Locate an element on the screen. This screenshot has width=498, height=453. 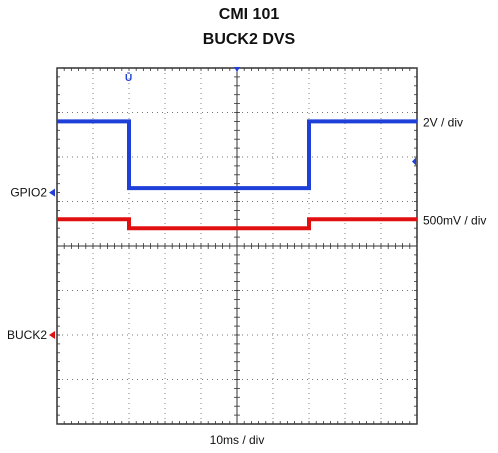
channel-label-buck2: BUCK2 is located at coordinates (27, 335).